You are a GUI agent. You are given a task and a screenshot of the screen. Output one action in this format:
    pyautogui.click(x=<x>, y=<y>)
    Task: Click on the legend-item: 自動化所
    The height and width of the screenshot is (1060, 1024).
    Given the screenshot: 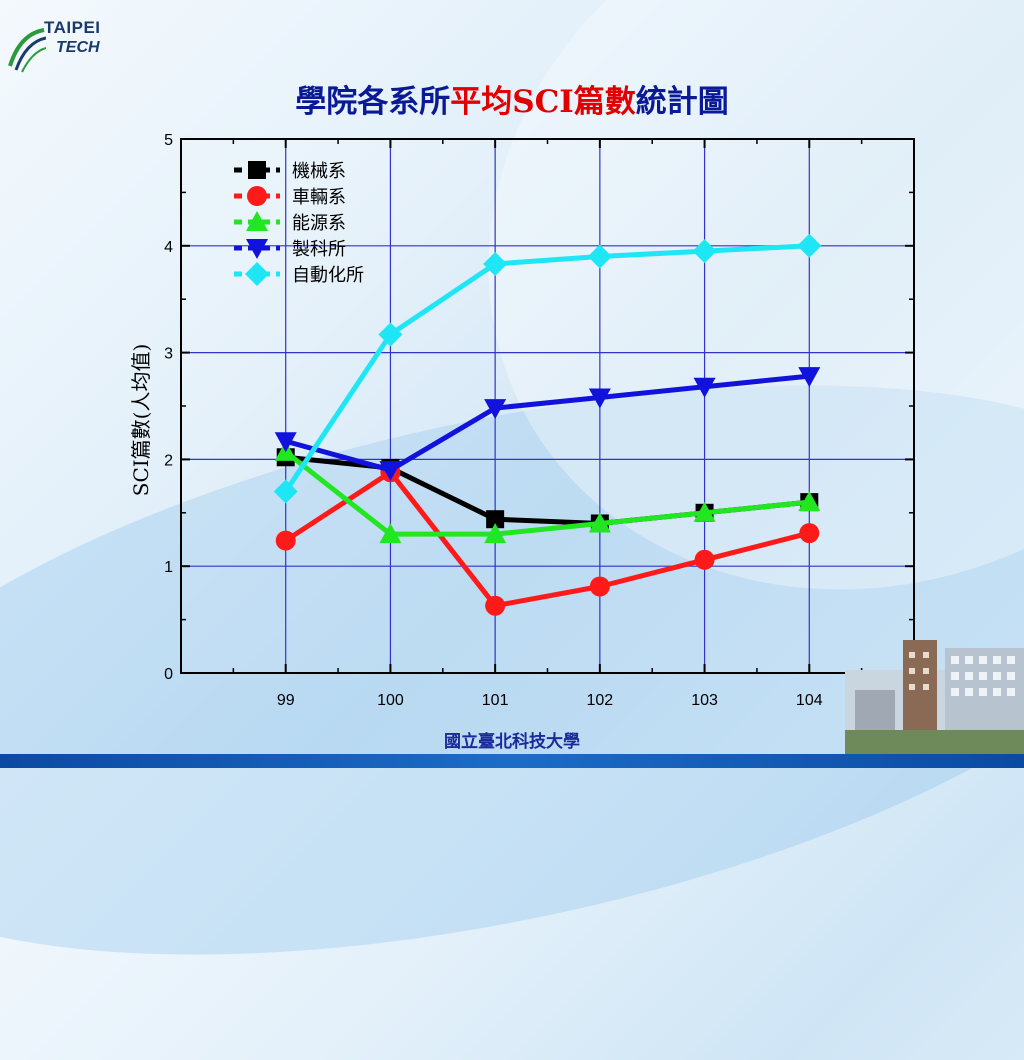 What is the action you would take?
    pyautogui.click(x=299, y=274)
    